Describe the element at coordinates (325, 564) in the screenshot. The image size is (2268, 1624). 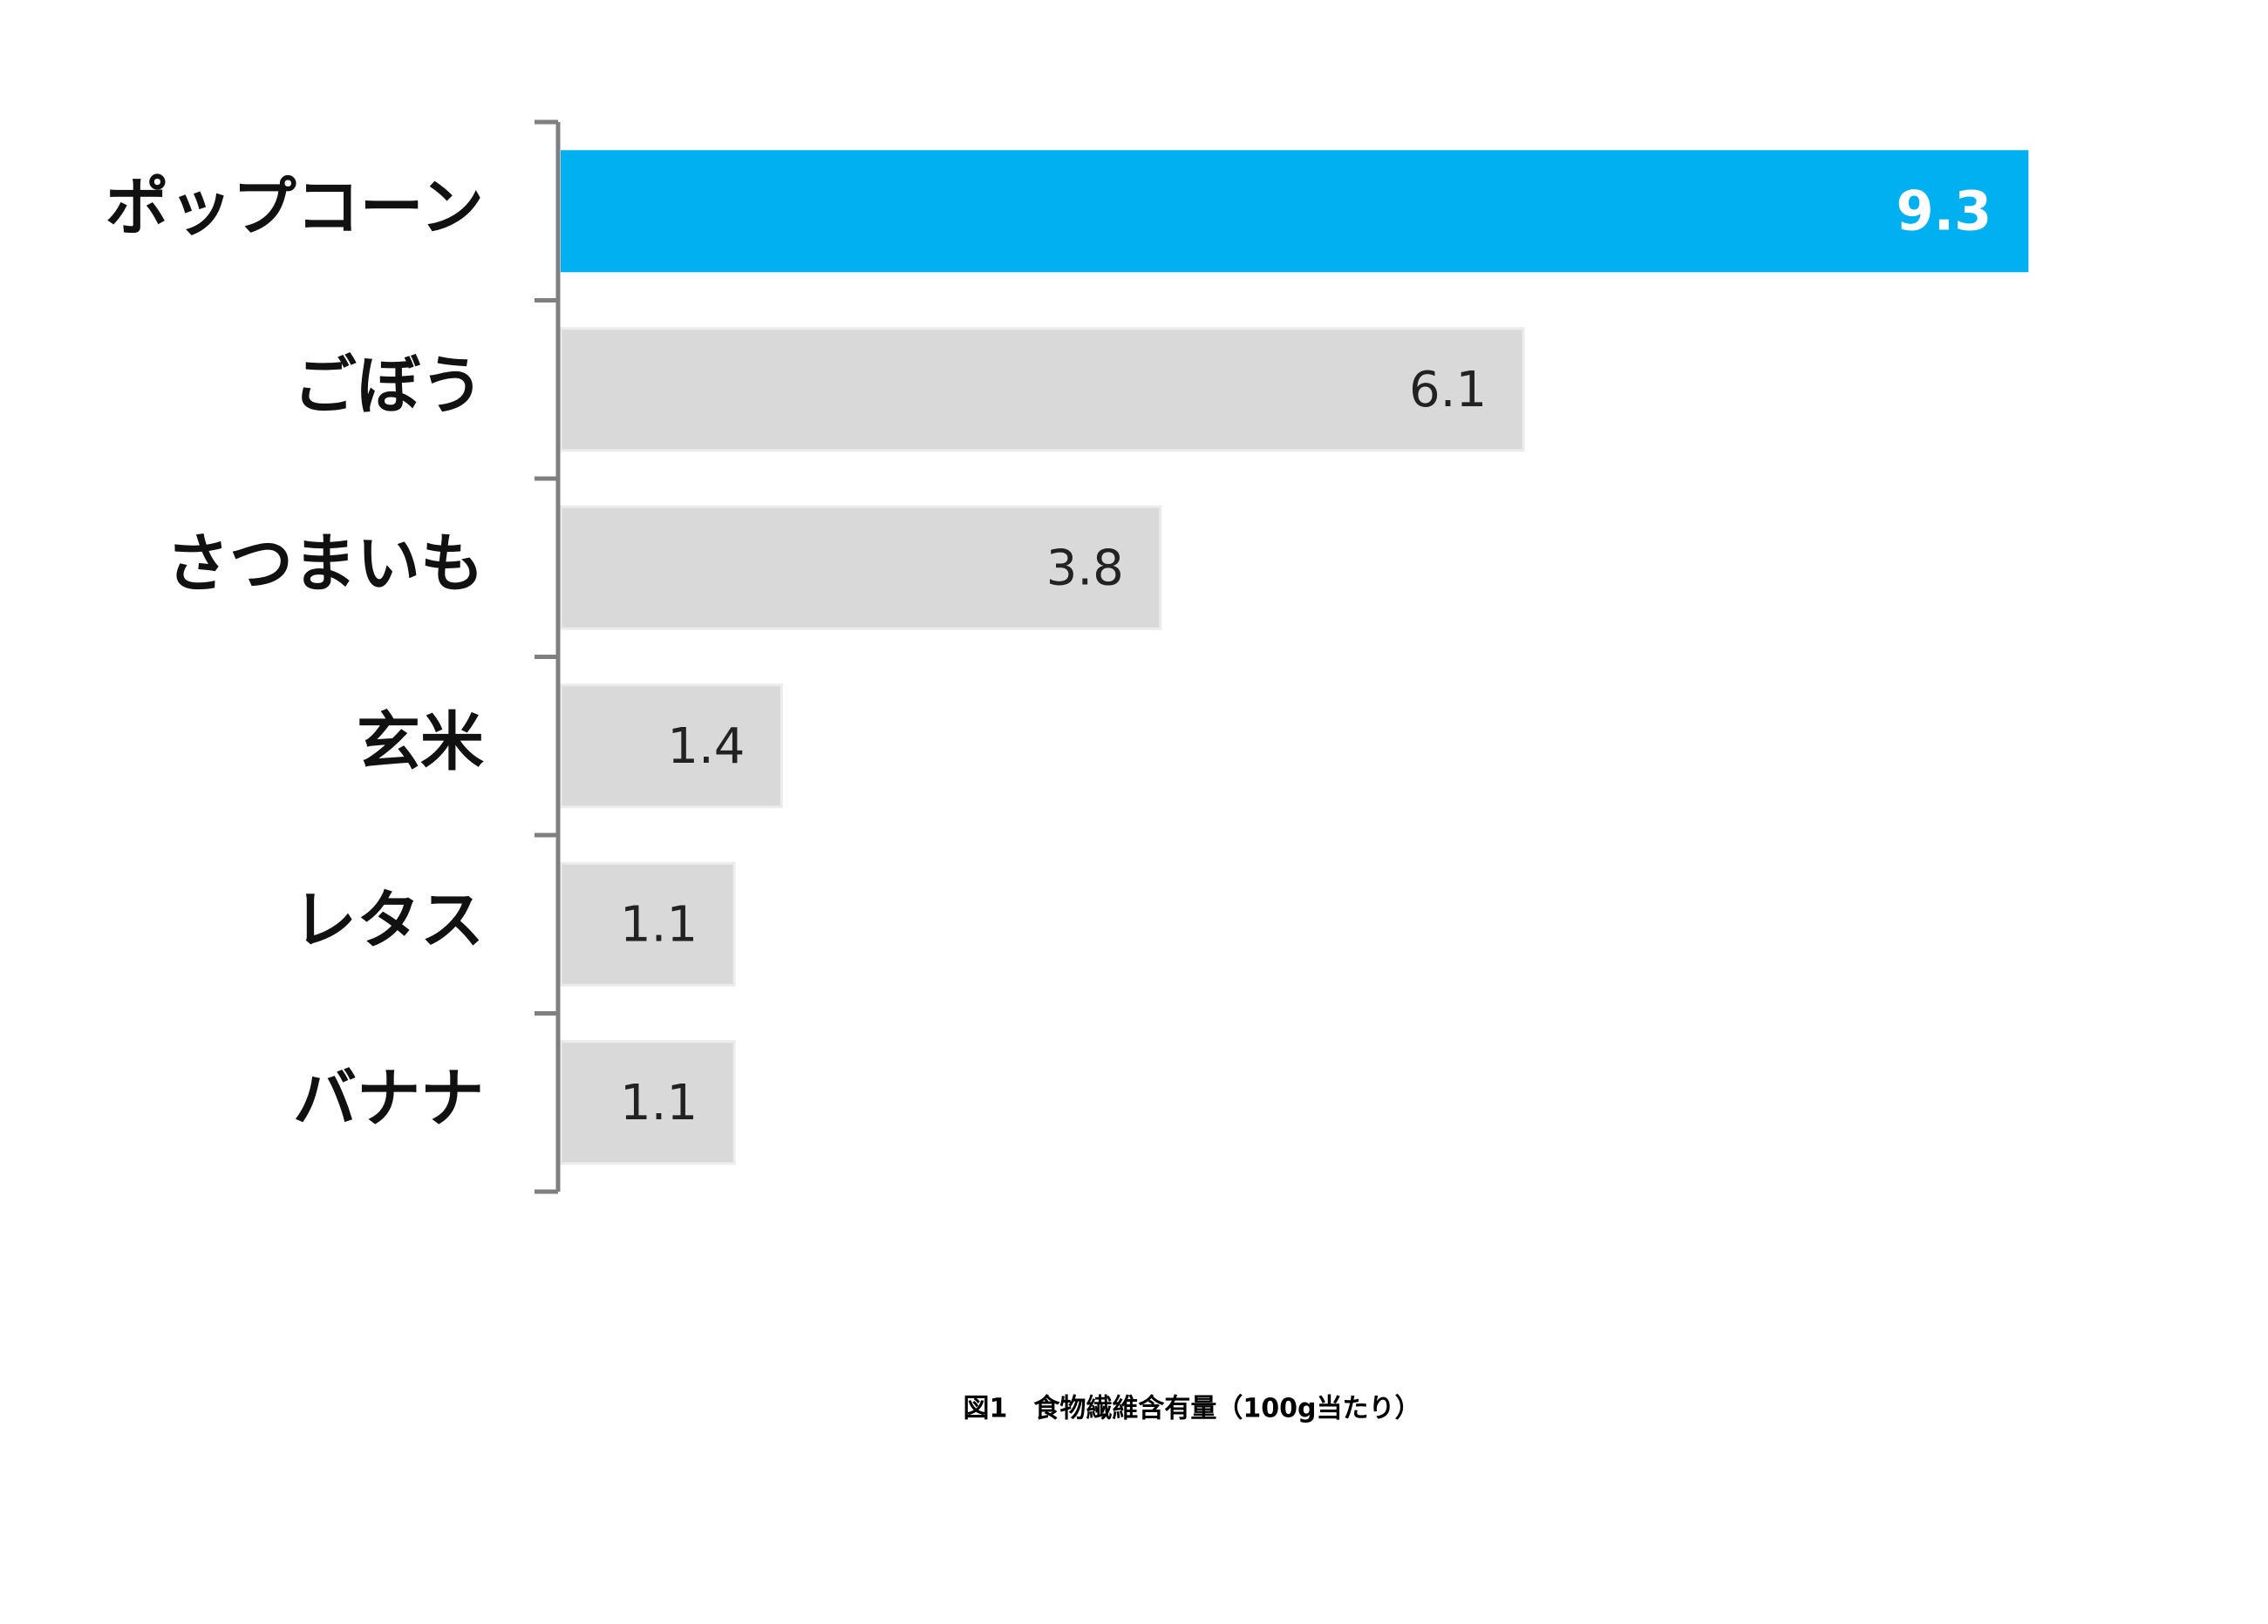
I see `category-label: さつまいも` at that location.